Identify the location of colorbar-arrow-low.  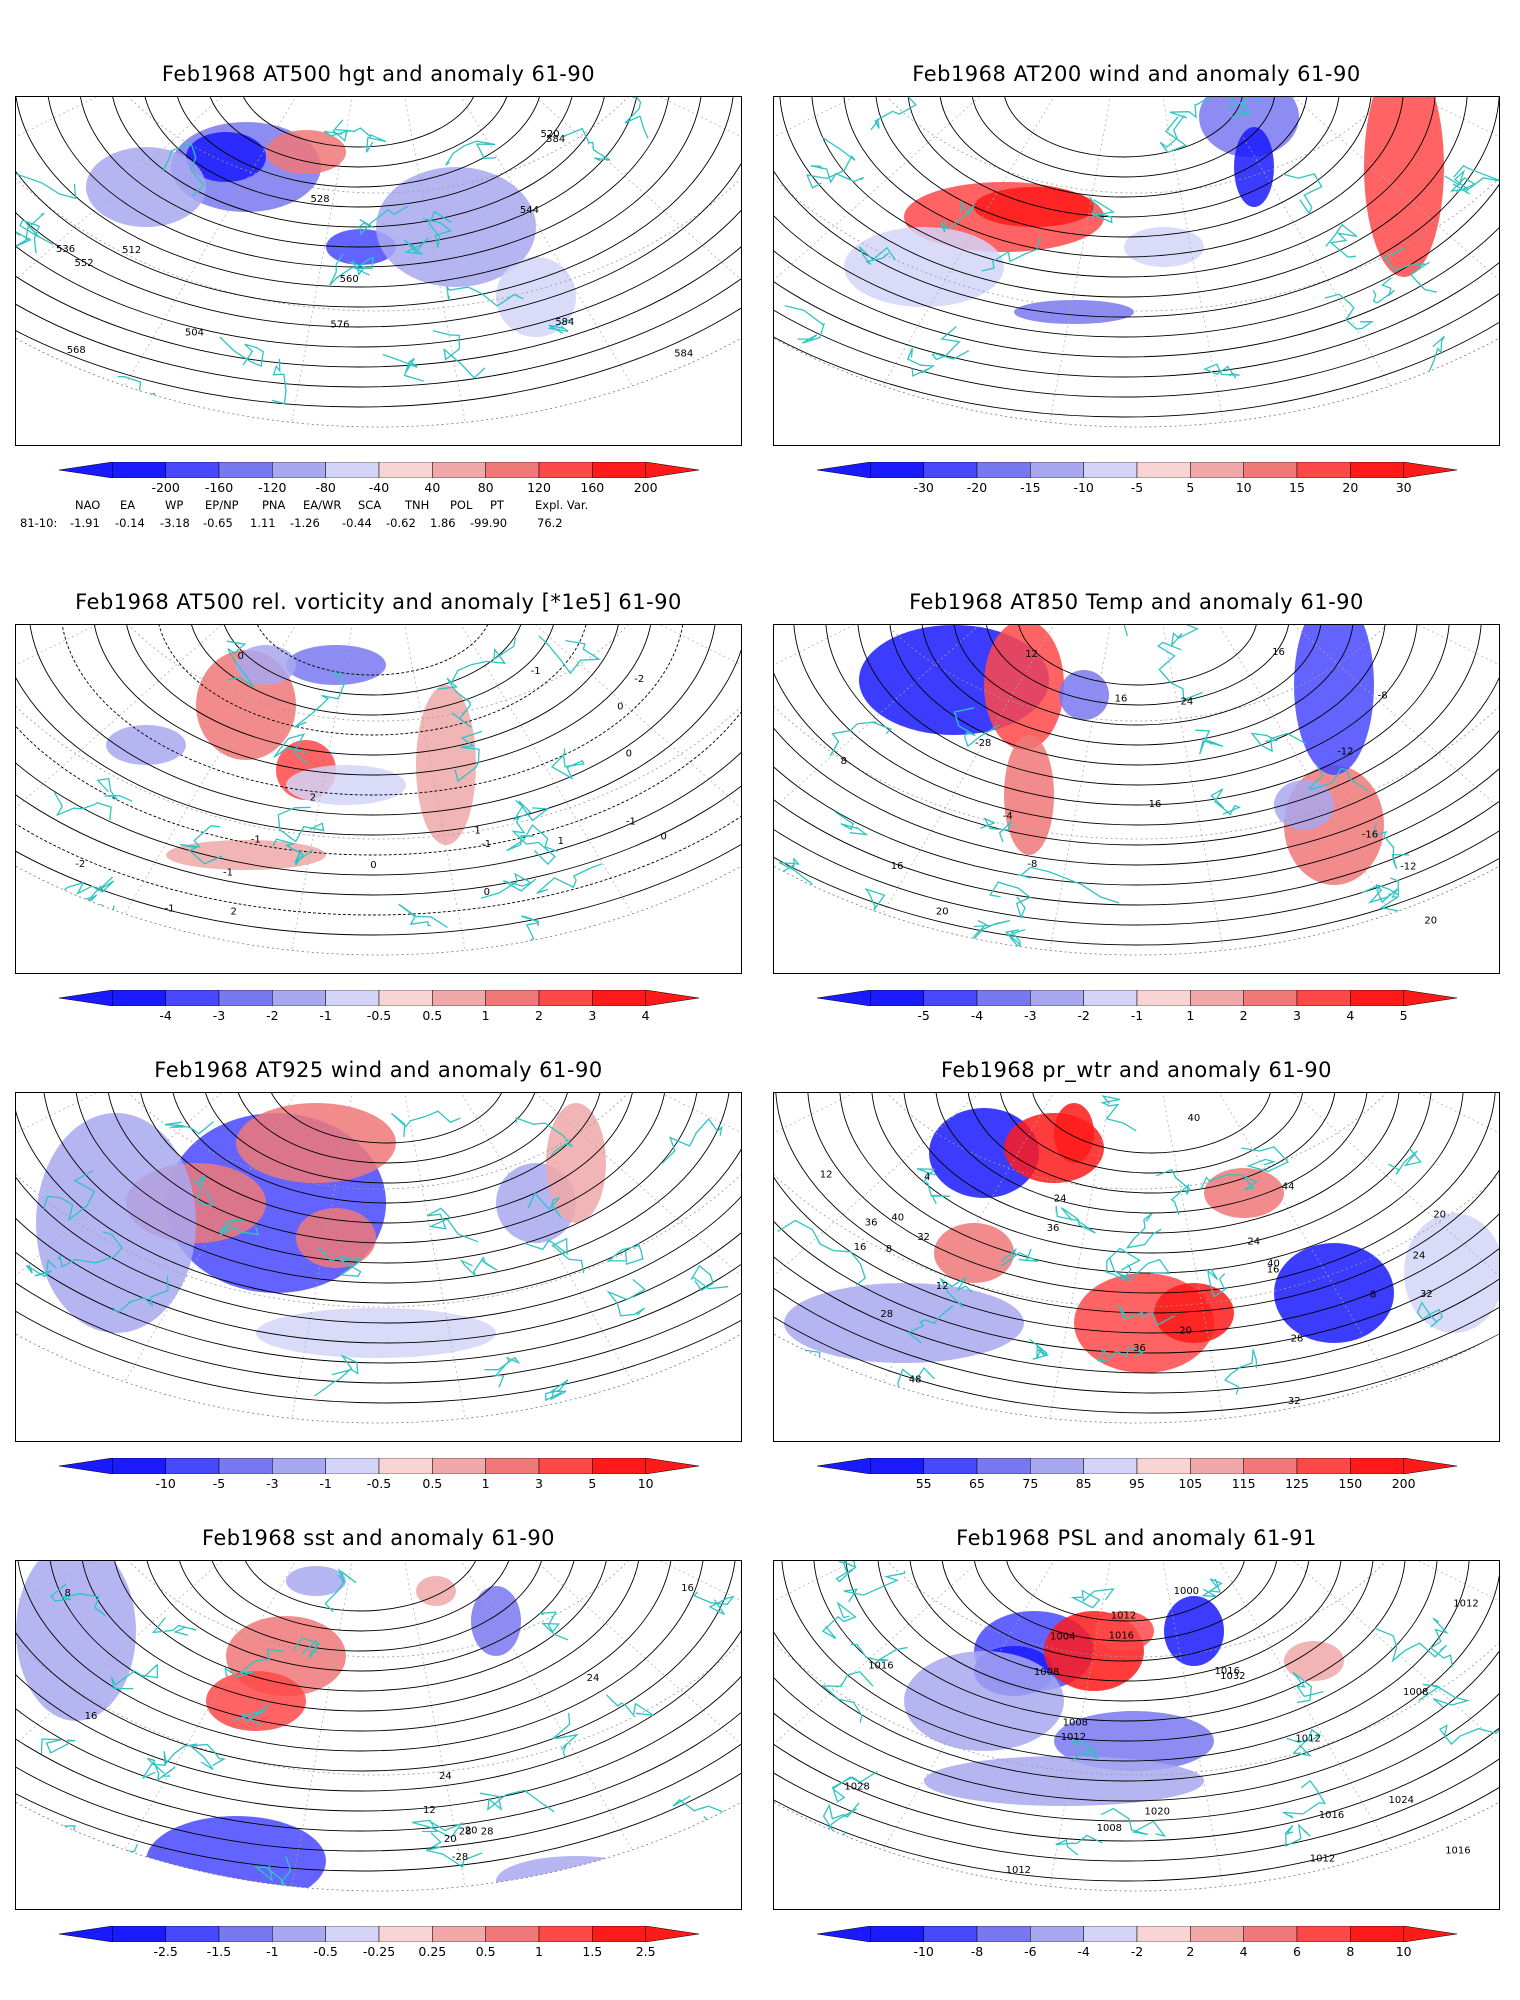
(844, 1934).